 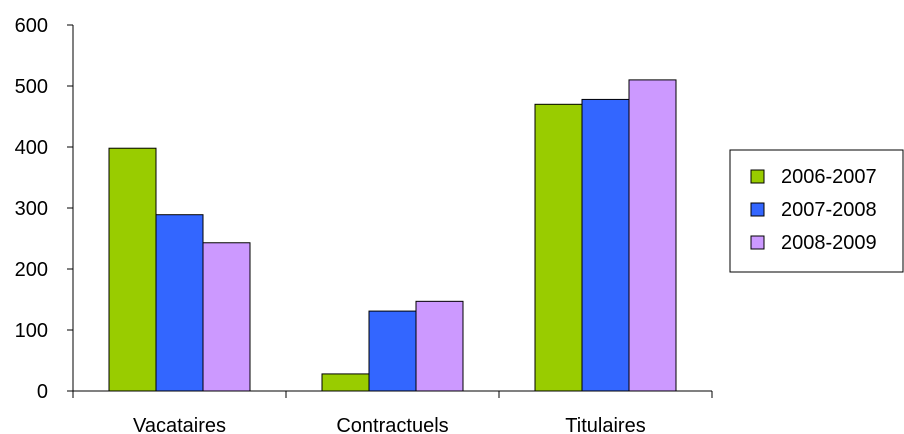 I want to click on legend: 2006-2007 2007-2008 2008-2009, so click(x=816, y=211).